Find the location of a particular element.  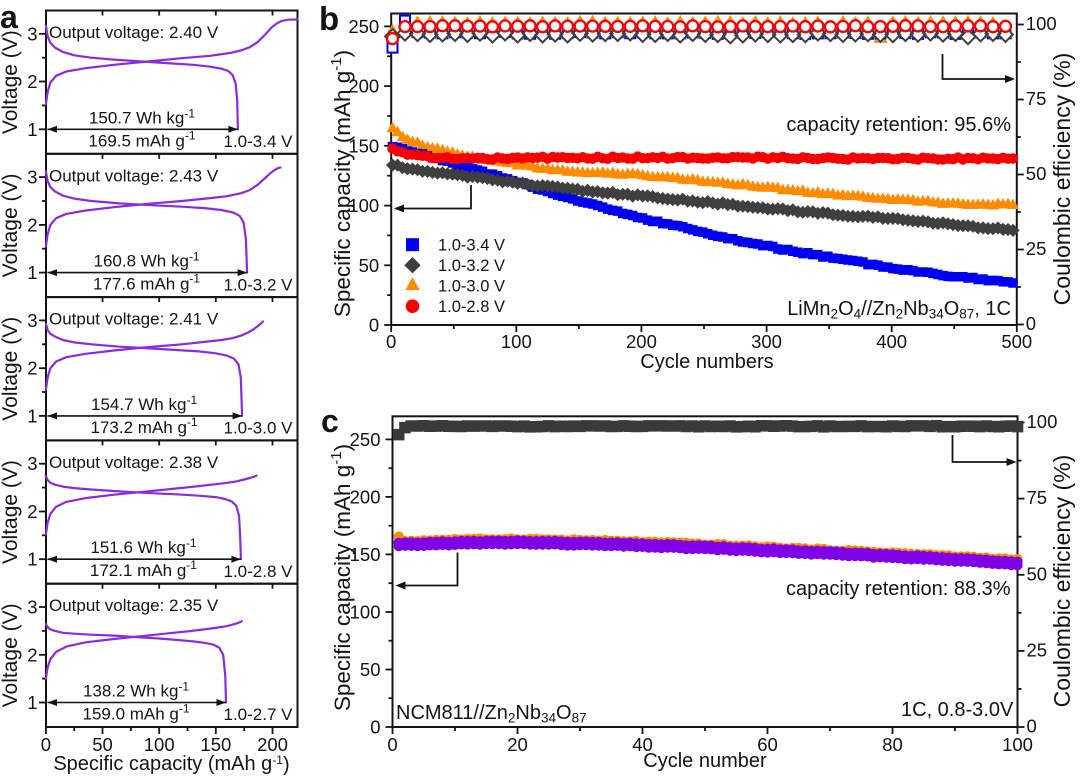

svg-text: c is located at coordinates (330, 421).